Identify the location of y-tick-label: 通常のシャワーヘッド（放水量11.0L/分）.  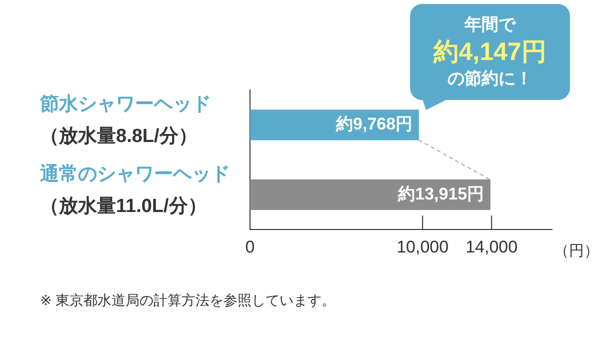
(134, 189).